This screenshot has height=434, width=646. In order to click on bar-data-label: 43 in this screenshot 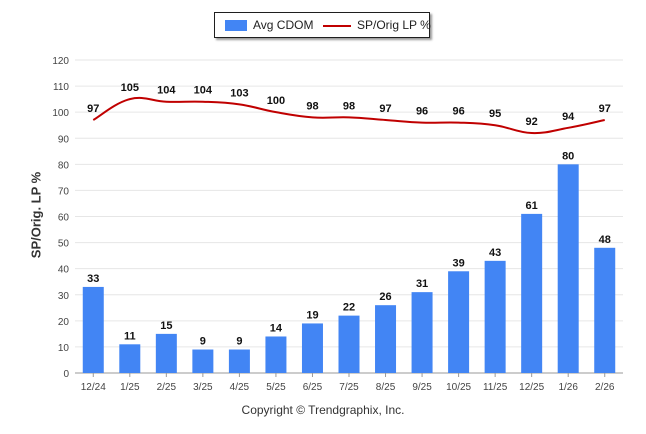, I will do `click(495, 253)`.